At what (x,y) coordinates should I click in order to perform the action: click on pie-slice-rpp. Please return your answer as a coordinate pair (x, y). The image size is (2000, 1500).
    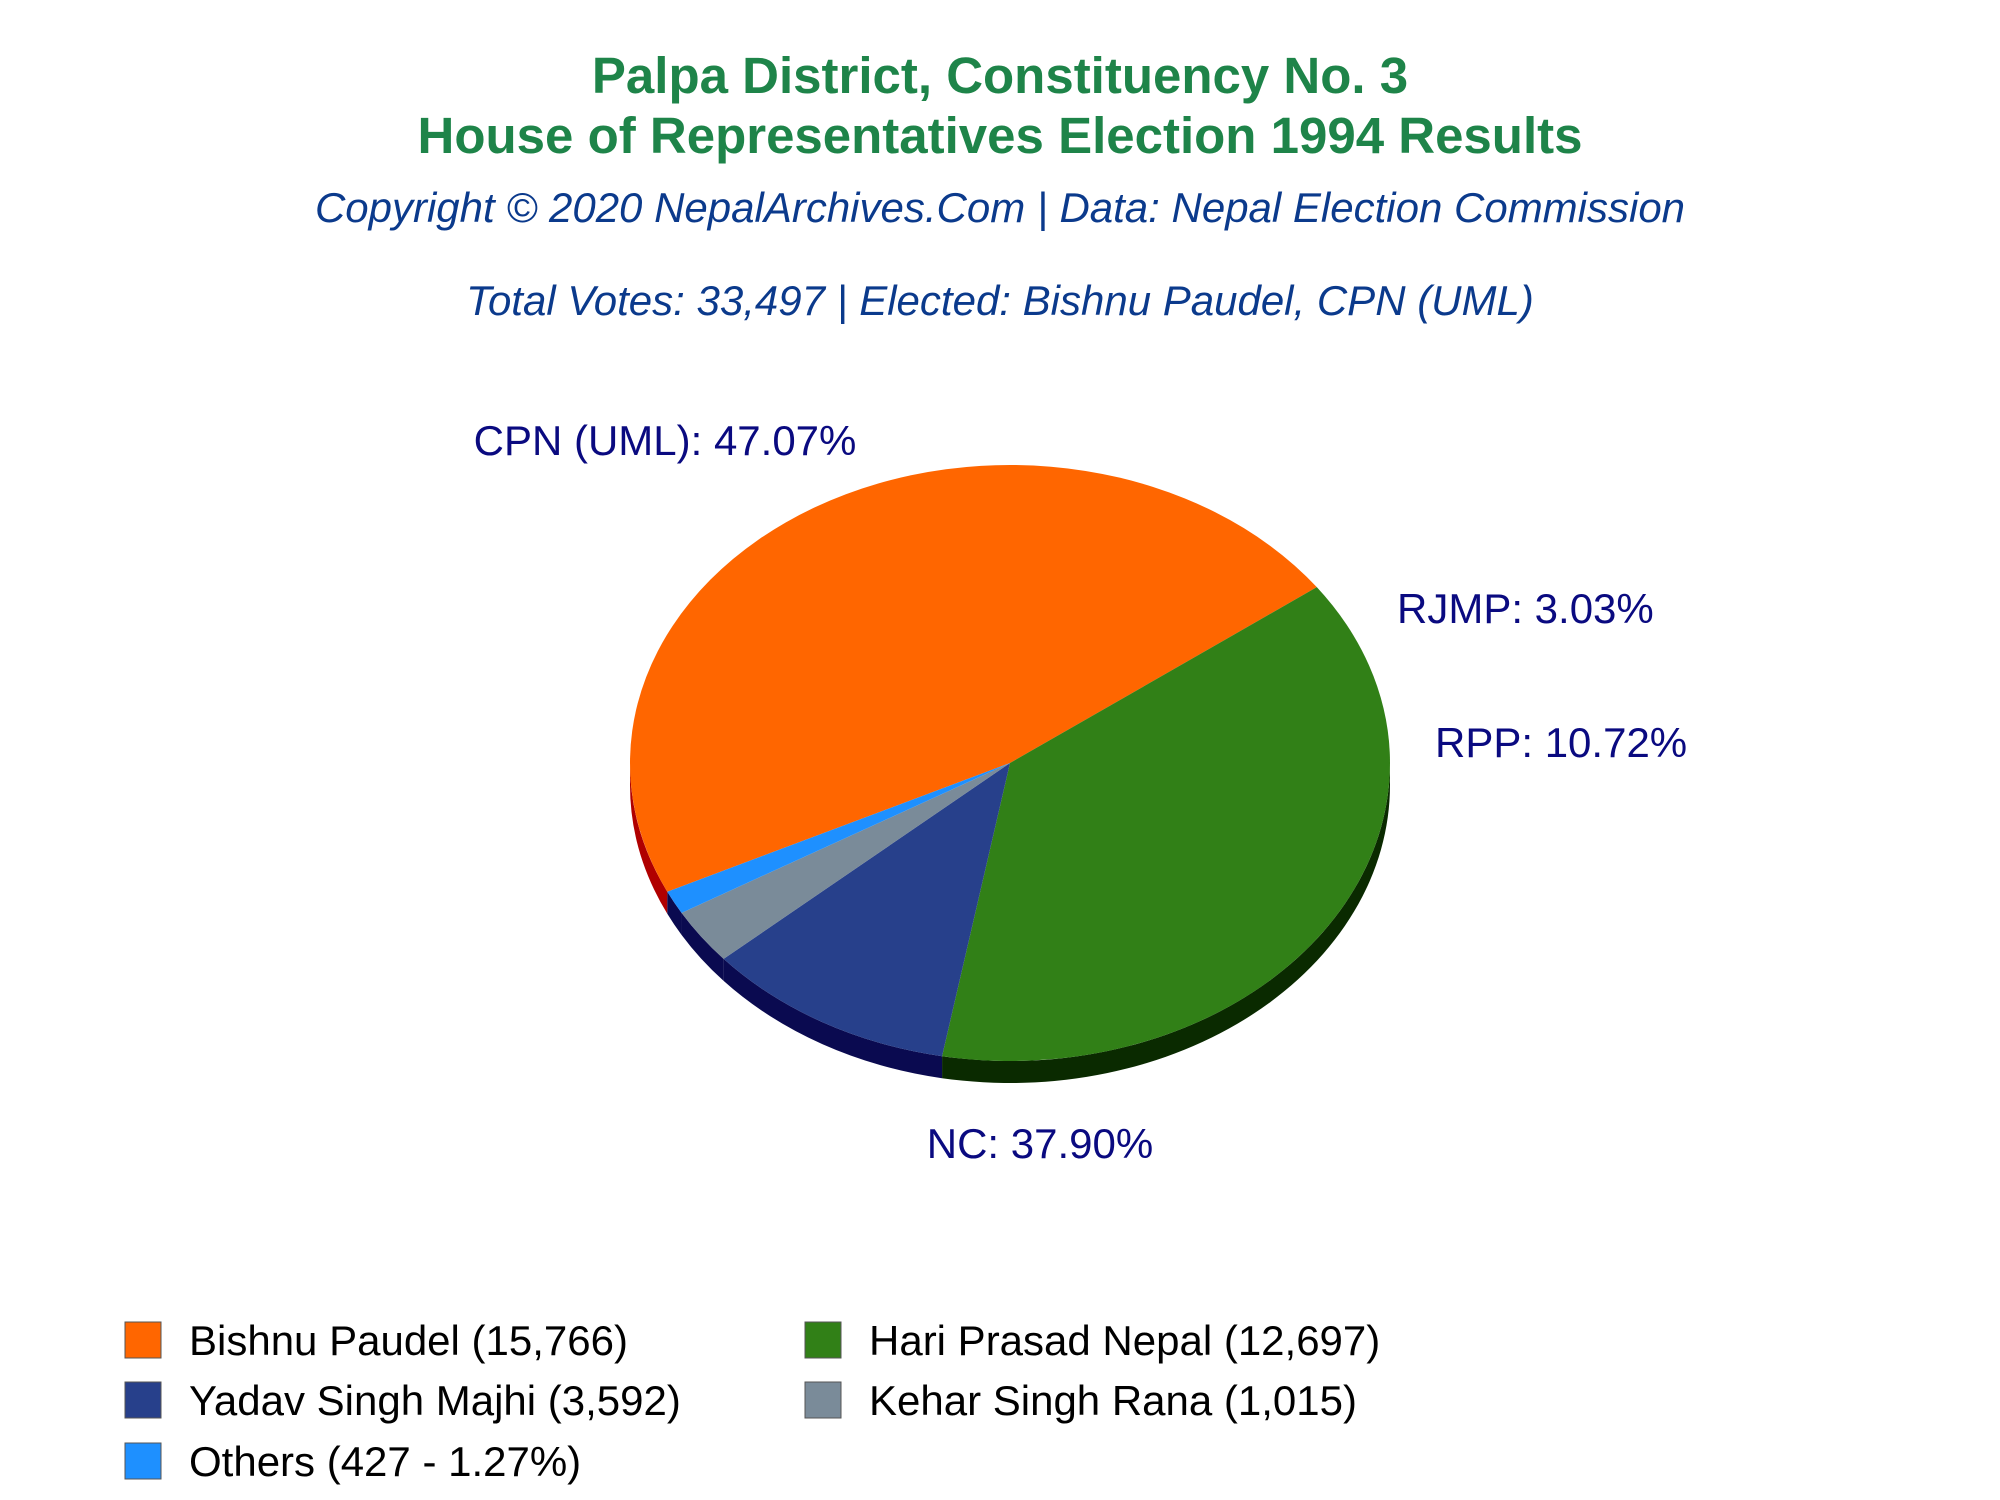
    Looking at the image, I should click on (866, 910).